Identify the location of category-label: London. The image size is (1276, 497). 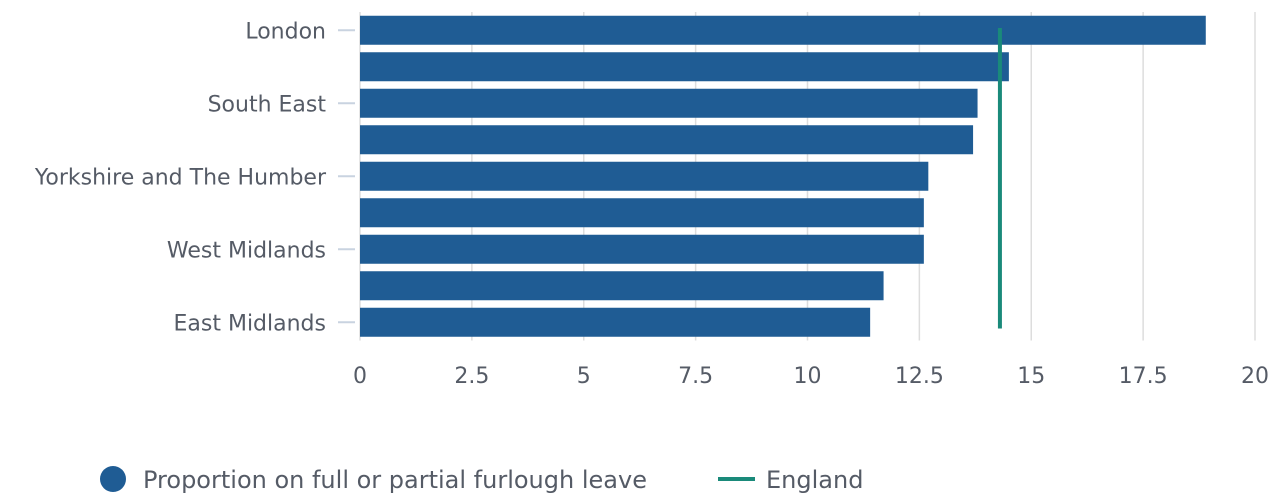
(285, 31).